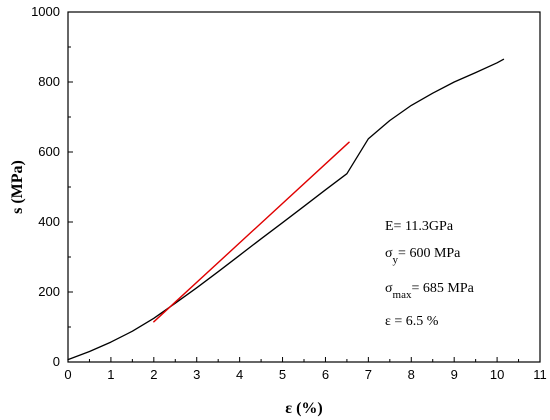 Image resolution: width=550 pixels, height=420 pixels. Describe the element at coordinates (419, 226) in the screenshot. I see `annotation-text: E= 11.3GPa` at that location.